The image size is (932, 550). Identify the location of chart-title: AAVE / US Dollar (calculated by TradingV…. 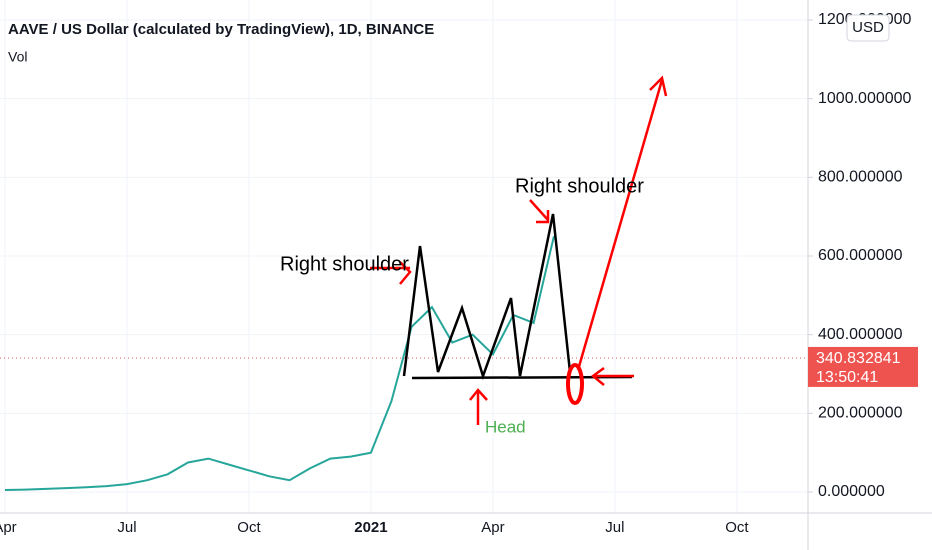
(221, 29).